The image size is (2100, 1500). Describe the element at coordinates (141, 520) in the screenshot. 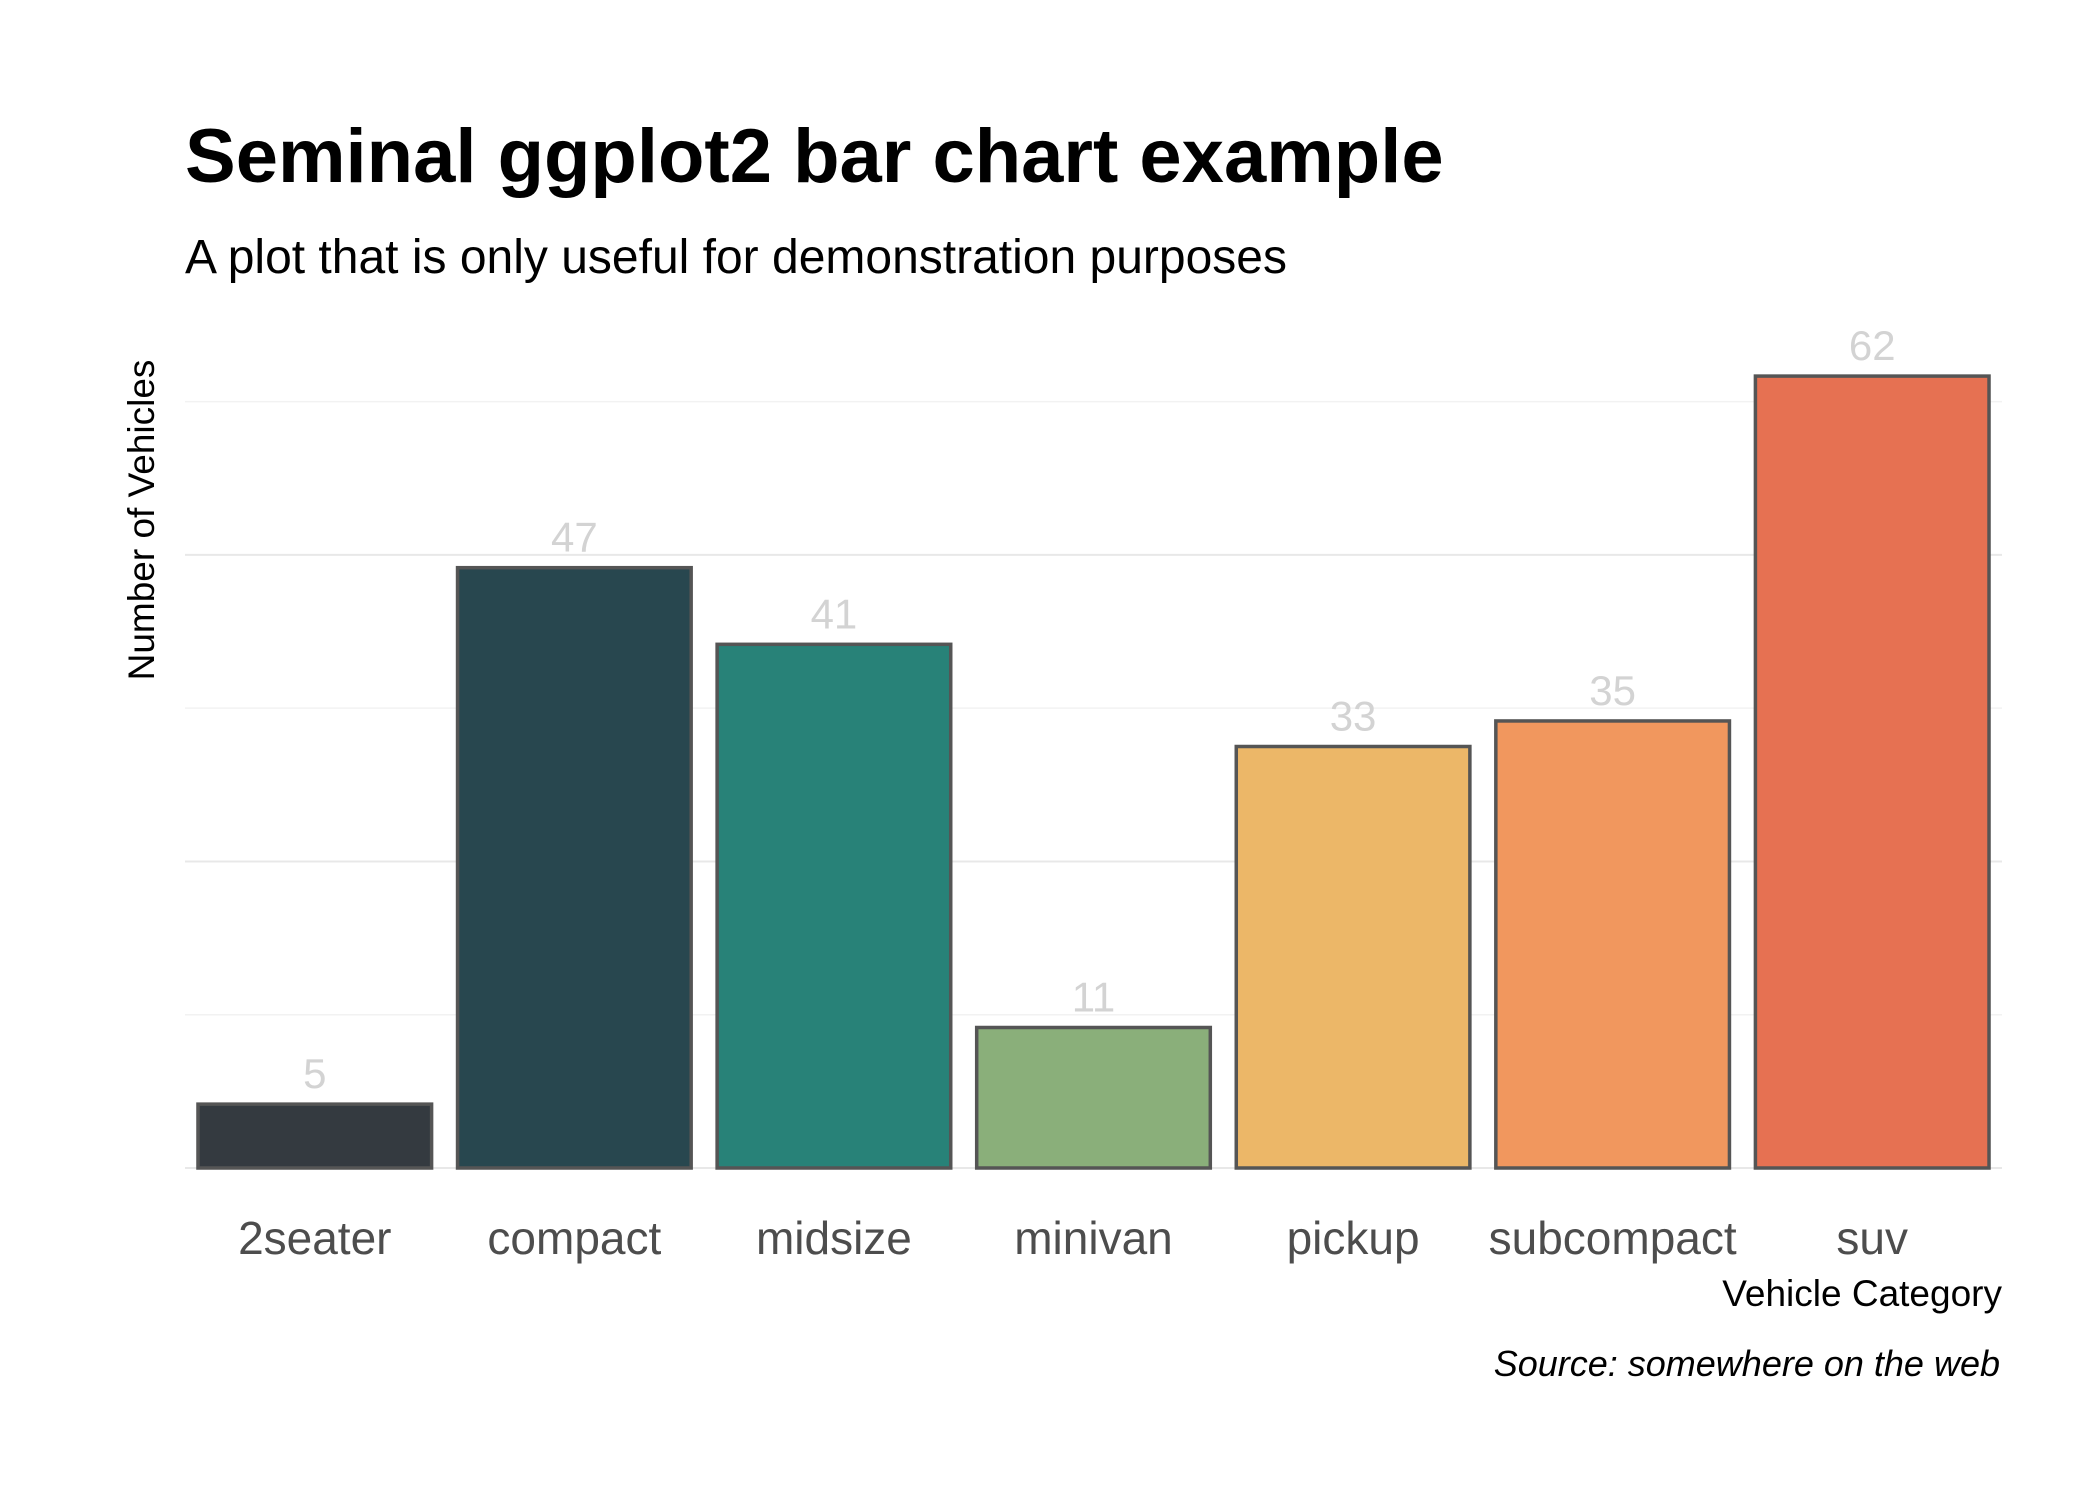

I see `y-axis-label: Number of Vehicles` at that location.